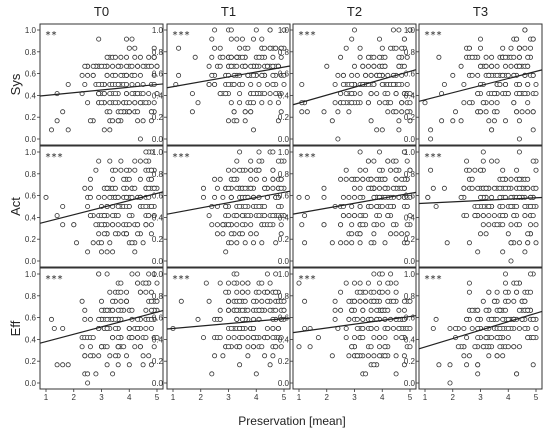  What do you see at coordinates (347, 84) in the screenshot?
I see `panel-sys-t2: 0.0 0.2 0.4 0.6 0.8 1.0 ***` at bounding box center [347, 84].